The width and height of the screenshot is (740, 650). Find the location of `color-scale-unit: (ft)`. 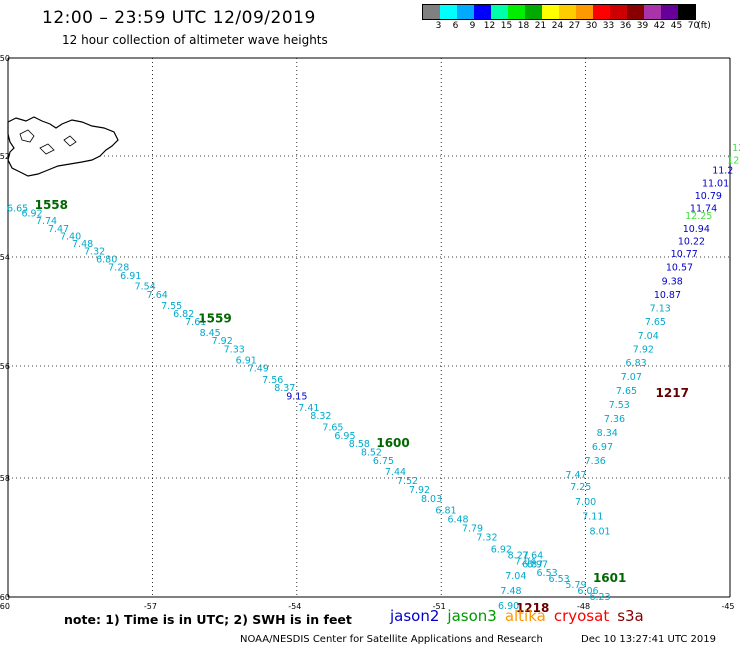

color-scale-unit: (ft) is located at coordinates (704, 26).